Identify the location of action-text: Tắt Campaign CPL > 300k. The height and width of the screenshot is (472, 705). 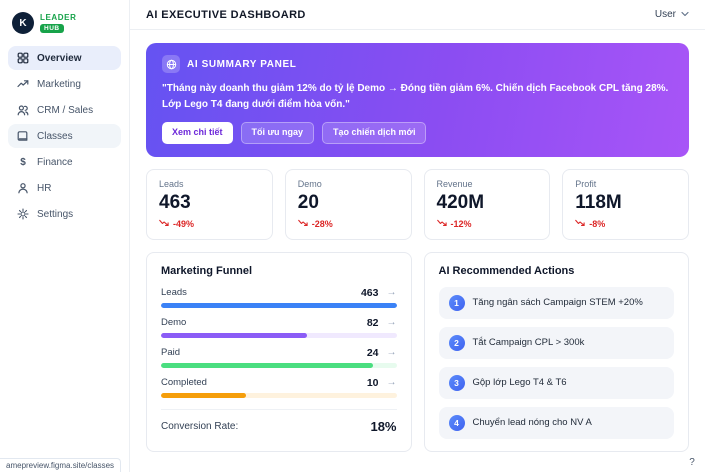
(528, 343).